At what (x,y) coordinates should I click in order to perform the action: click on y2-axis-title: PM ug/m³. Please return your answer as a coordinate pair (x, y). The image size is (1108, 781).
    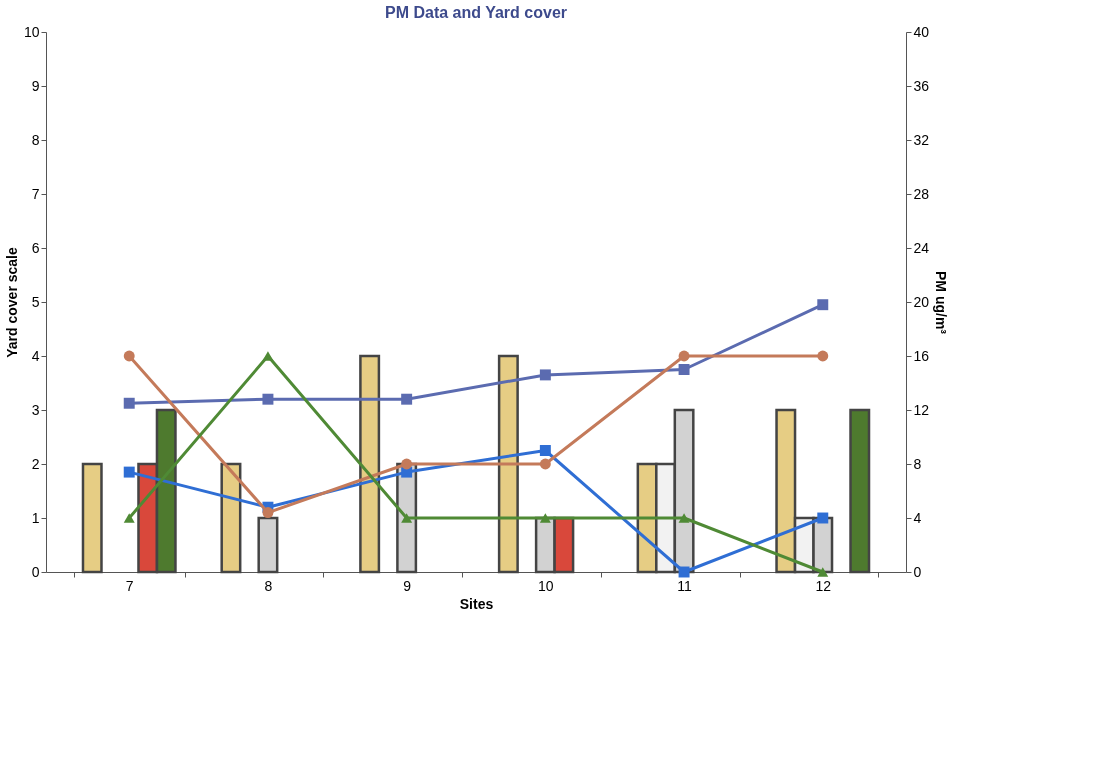
    Looking at the image, I should click on (941, 303).